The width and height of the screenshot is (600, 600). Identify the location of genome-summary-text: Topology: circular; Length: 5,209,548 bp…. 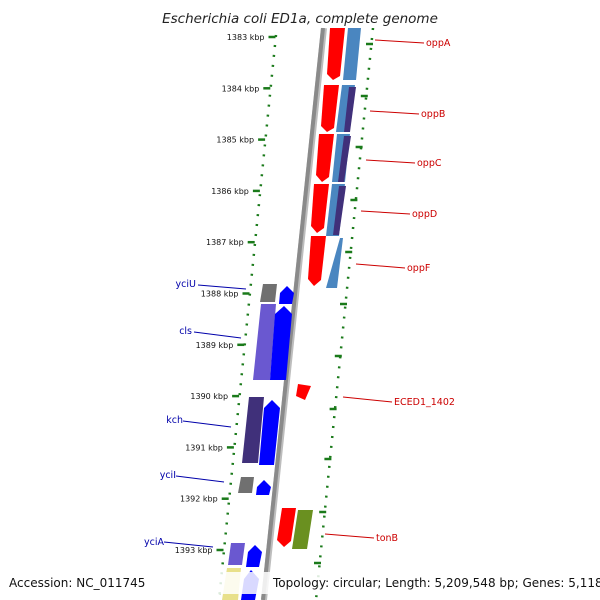
(436, 583).